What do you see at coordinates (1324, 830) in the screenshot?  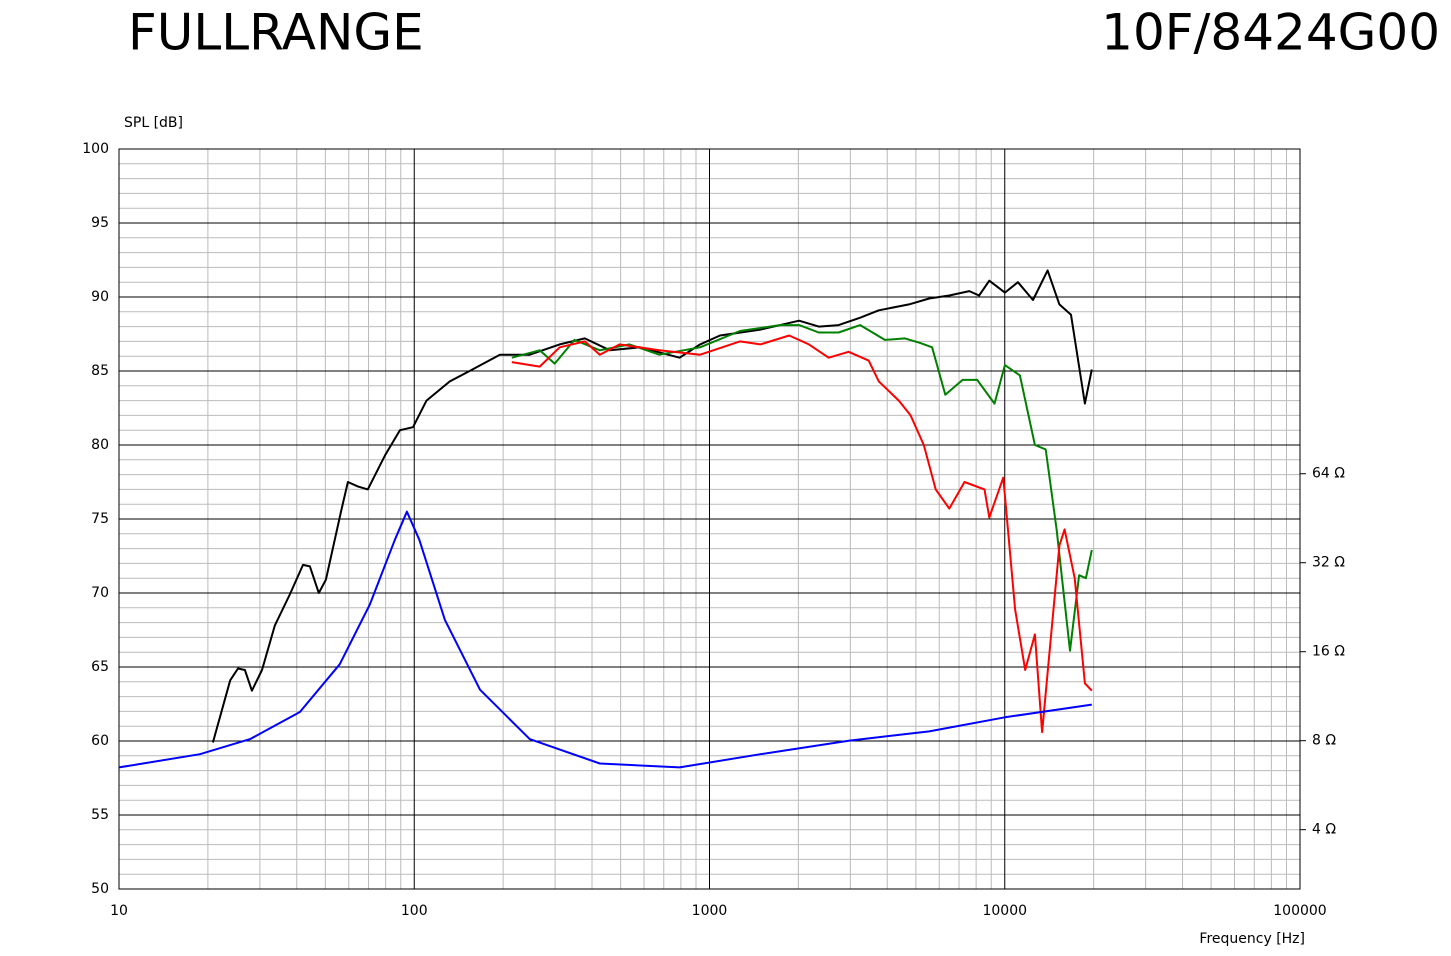 I see `y2-tick-label: 4 Ω` at bounding box center [1324, 830].